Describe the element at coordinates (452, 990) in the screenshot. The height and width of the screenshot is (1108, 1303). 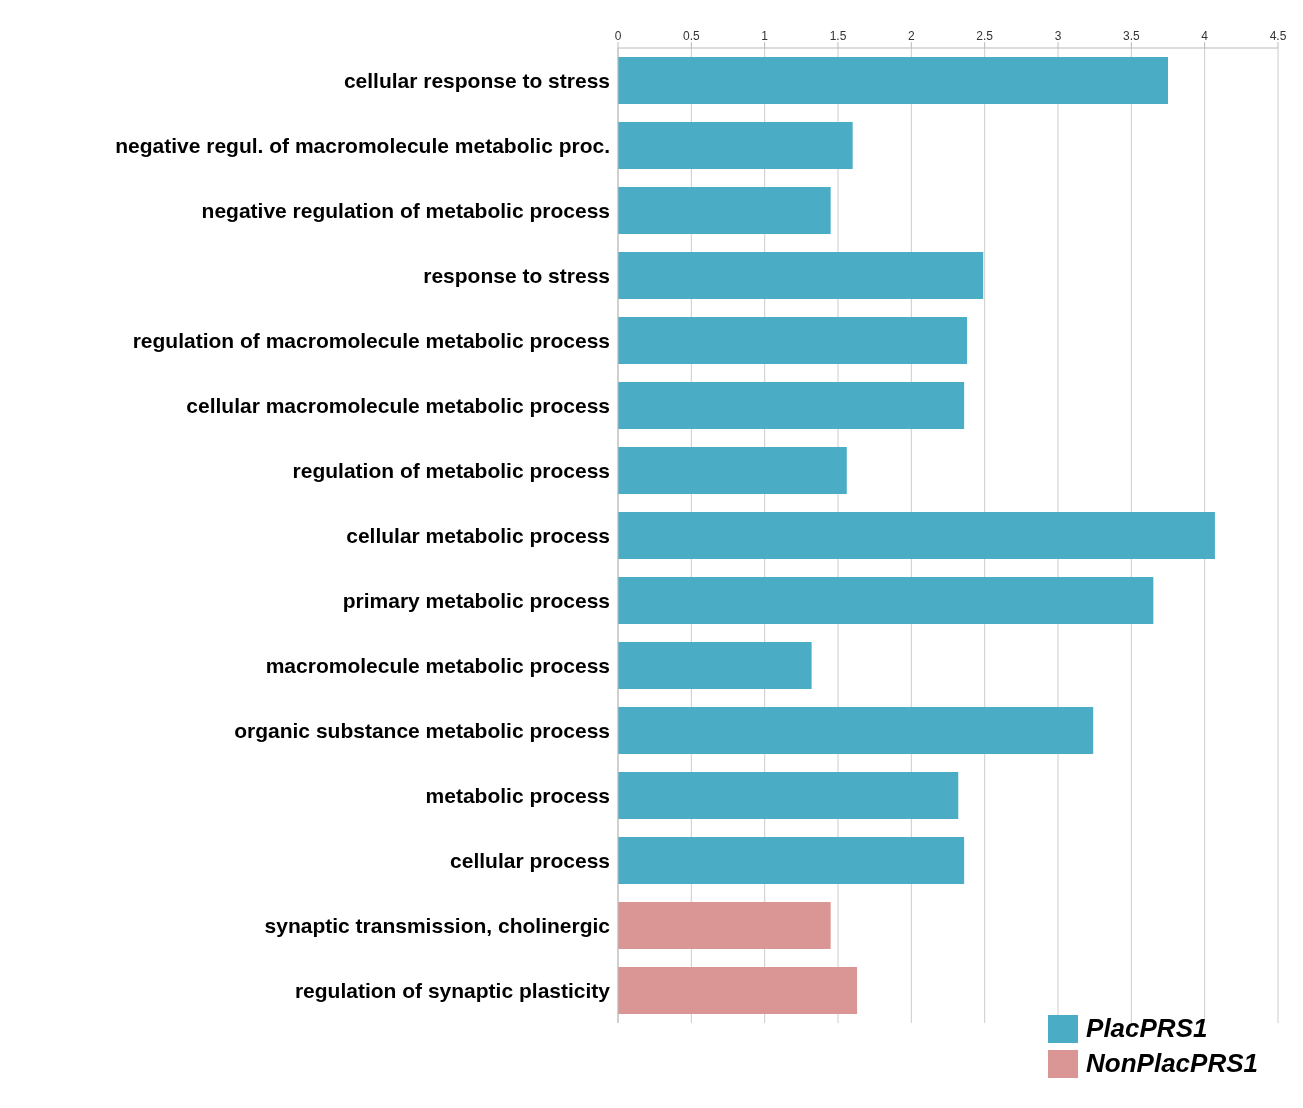
I see `y-tick-label: regulation of synaptic plasticity` at that location.